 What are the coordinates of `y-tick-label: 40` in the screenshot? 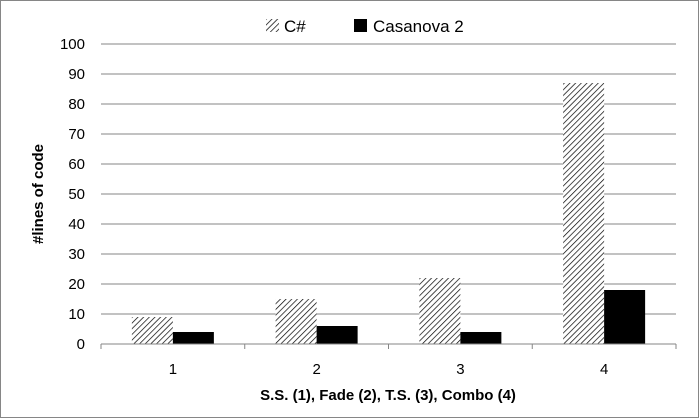 It's located at (76, 224).